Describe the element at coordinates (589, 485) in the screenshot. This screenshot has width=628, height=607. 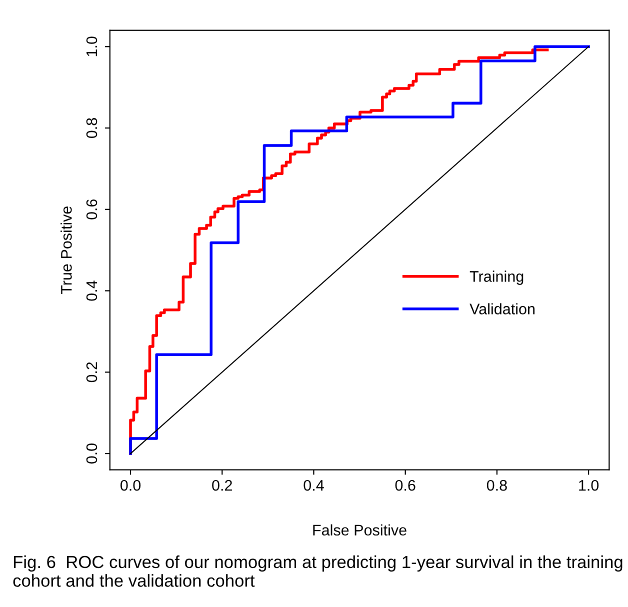
I see `x-tick-label: 1.0` at that location.